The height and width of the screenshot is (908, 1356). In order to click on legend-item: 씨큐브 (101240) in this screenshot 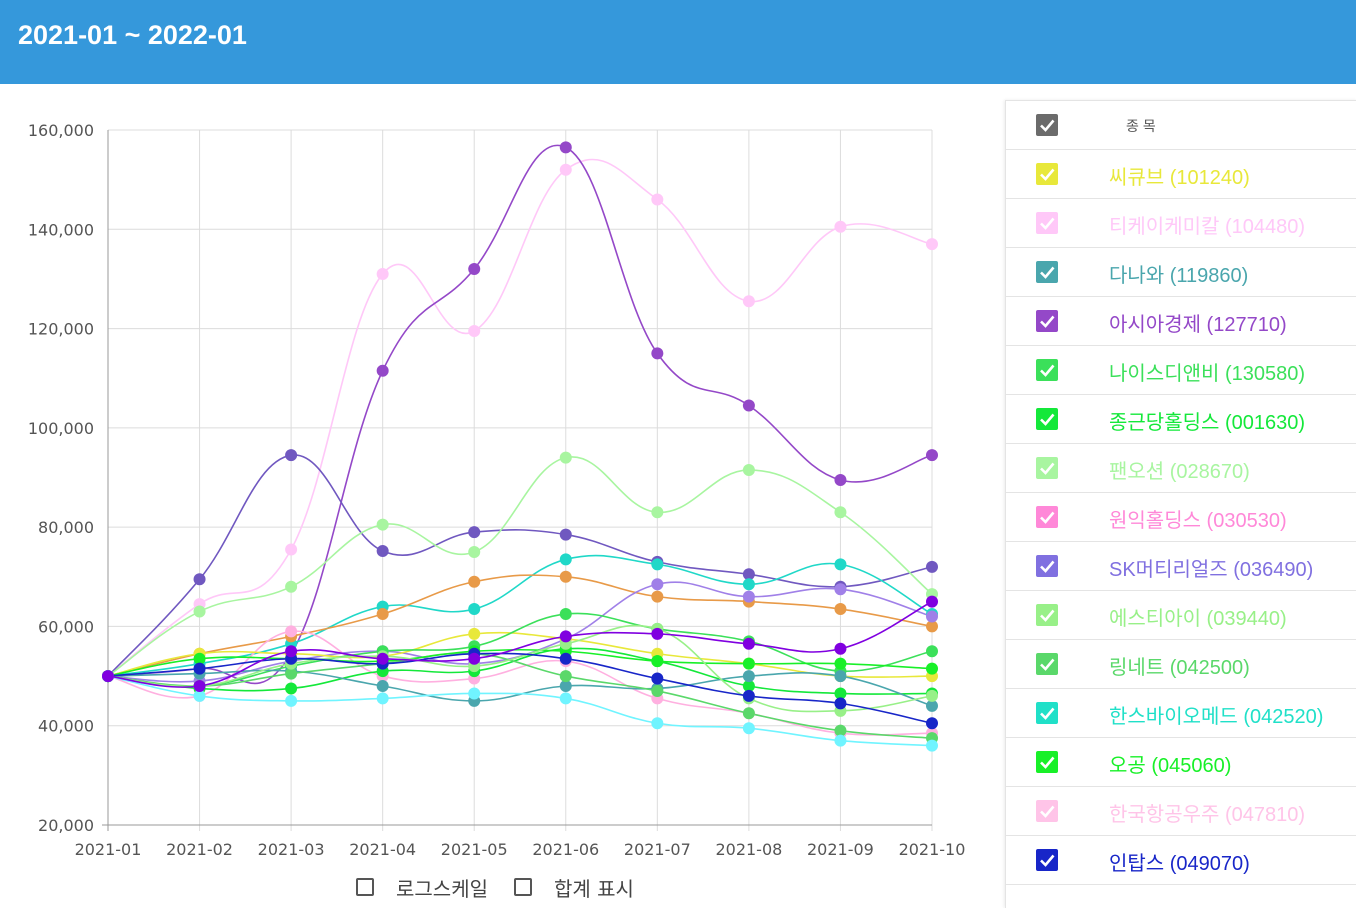, I will do `click(1181, 174)`.